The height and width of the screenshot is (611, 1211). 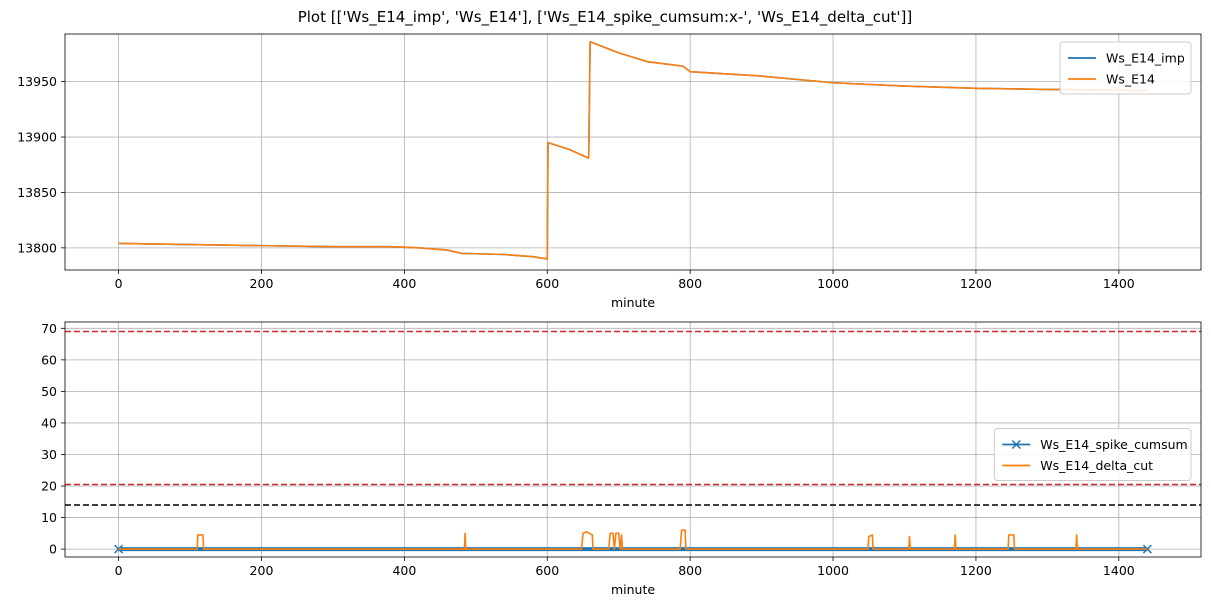 I want to click on y-tick-label: 60, so click(x=49, y=359).